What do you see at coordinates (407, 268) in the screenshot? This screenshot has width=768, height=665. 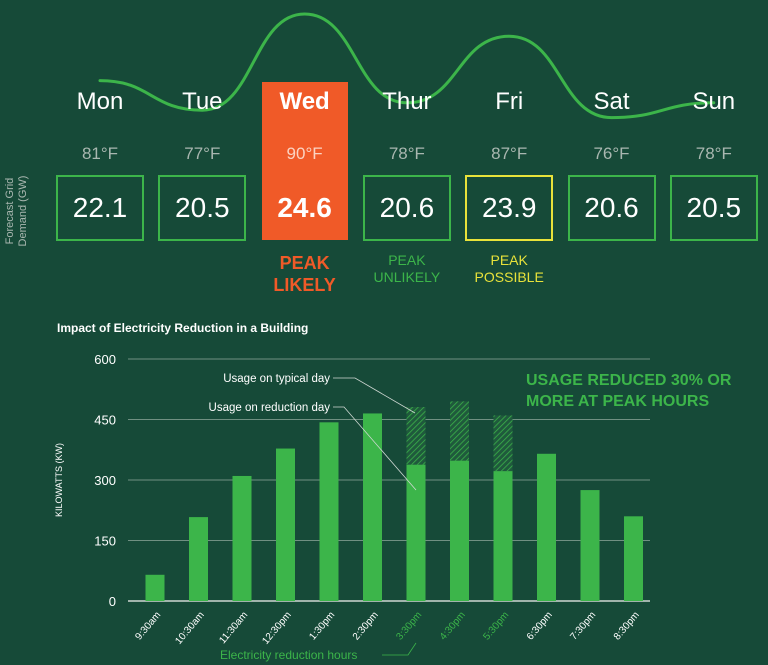 I see `peak-status: PEAK UNLIKELY` at bounding box center [407, 268].